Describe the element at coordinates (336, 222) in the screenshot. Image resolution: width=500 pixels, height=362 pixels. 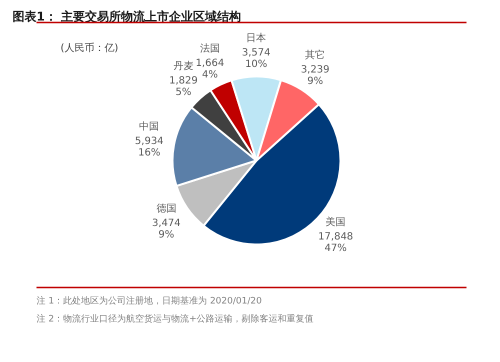
I see `slice-label: 美国` at that location.